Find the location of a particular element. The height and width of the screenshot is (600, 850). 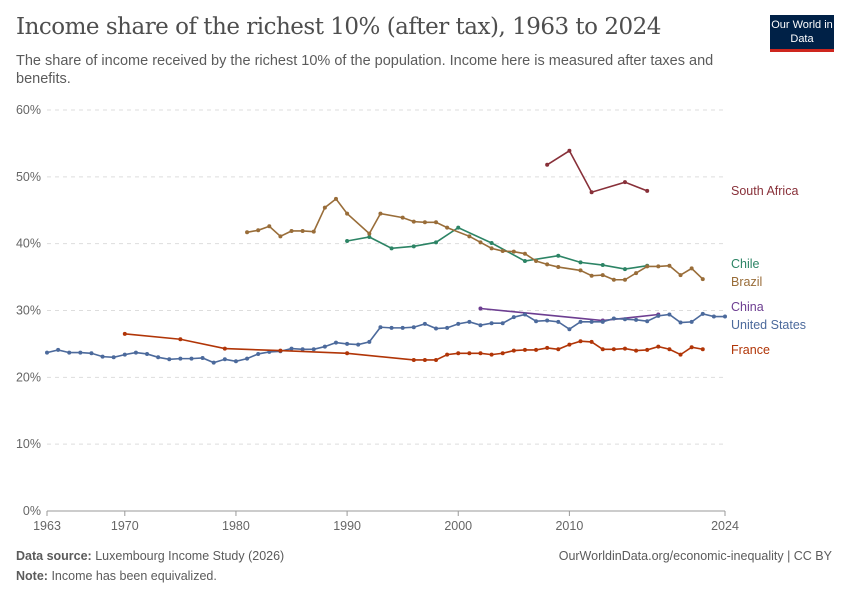

series-brazil: Brazil is located at coordinates (503, 242).